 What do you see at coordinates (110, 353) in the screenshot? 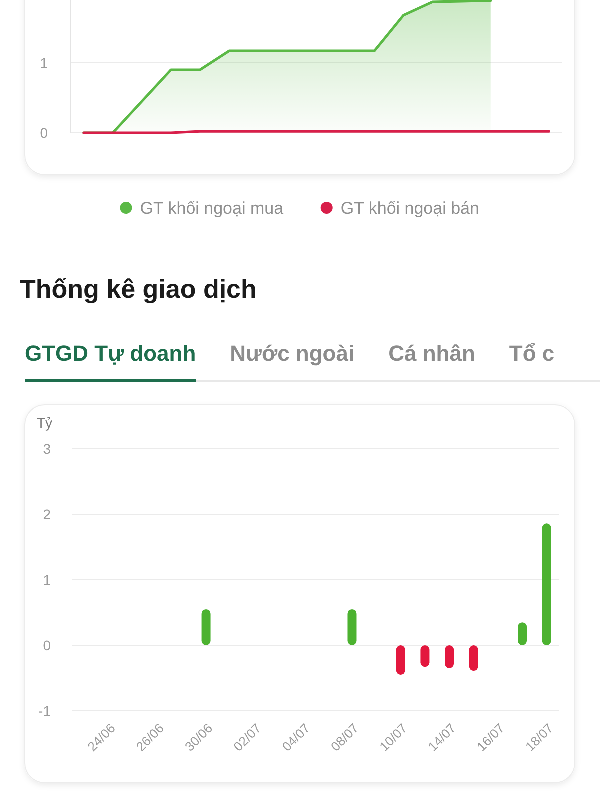
I see `chart-subtitle: GTGD Tự doanh` at bounding box center [110, 353].